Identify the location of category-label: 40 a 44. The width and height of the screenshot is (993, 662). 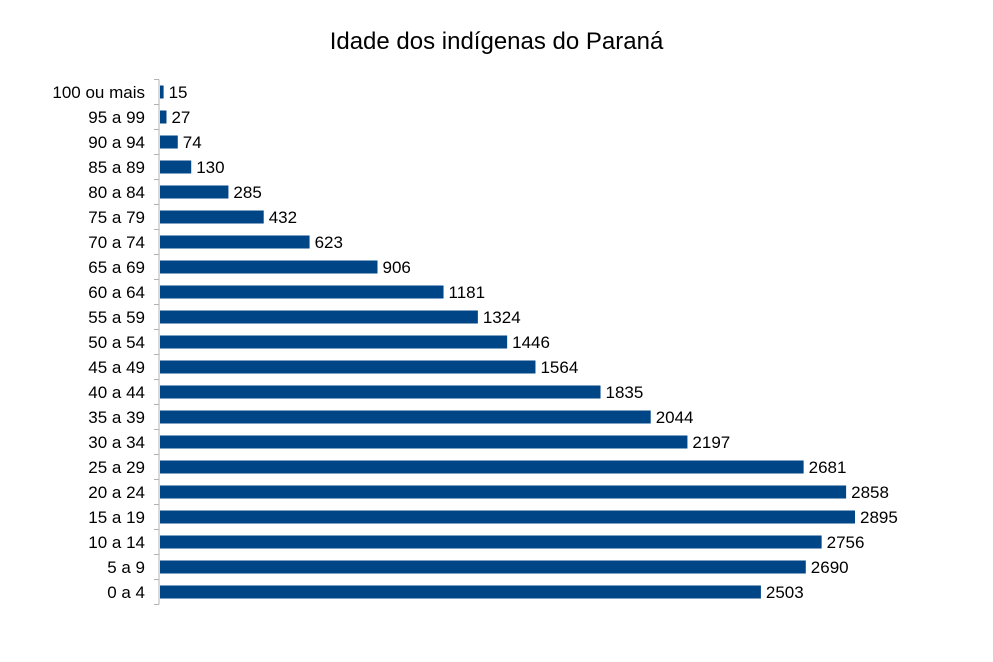
(116, 392).